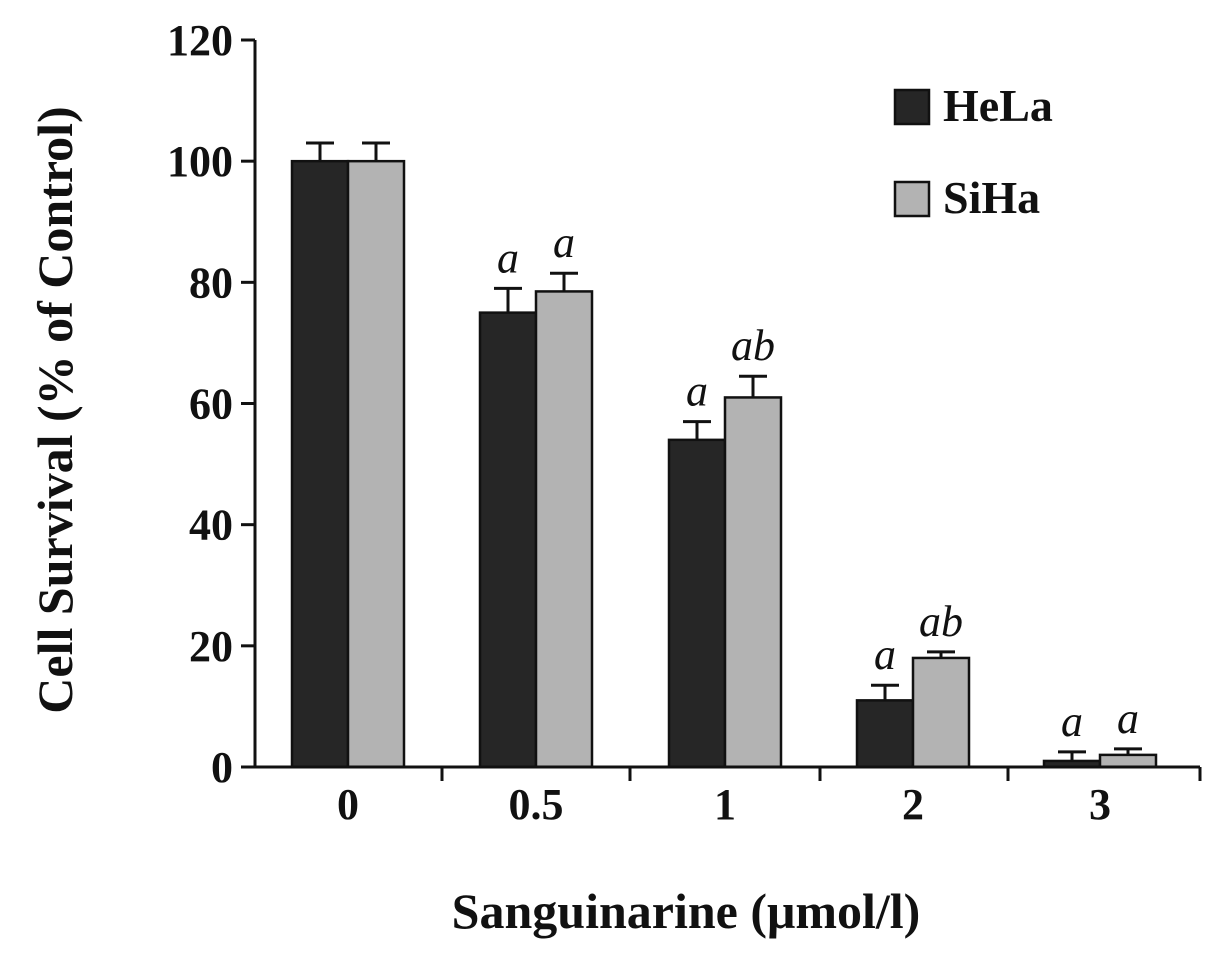 The image size is (1228, 965). I want to click on y-tick-label: 100, so click(200, 161).